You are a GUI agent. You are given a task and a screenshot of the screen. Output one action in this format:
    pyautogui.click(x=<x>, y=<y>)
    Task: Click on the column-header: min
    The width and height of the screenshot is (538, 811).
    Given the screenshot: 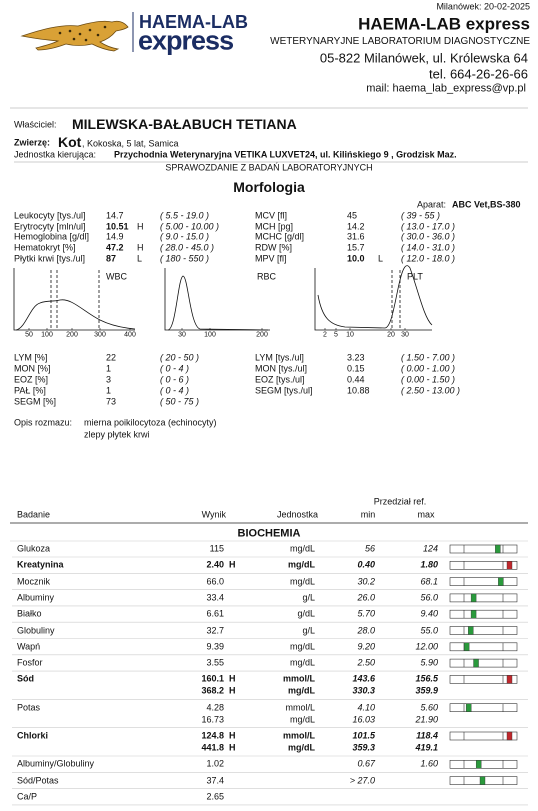 What is the action you would take?
    pyautogui.click(x=368, y=514)
    